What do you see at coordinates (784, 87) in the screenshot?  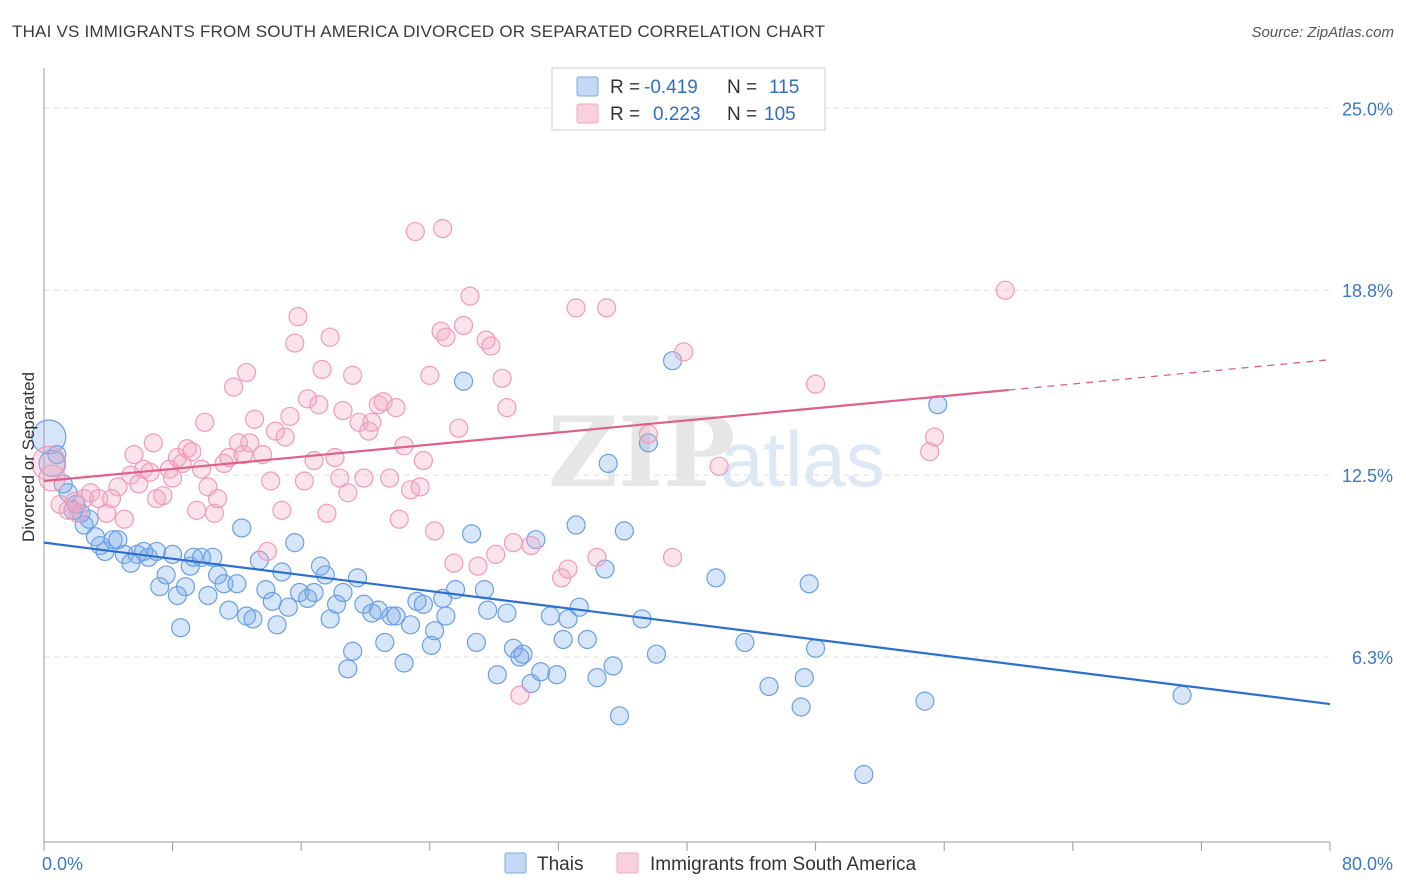 I see `legend-n-value-1: 115` at bounding box center [784, 87].